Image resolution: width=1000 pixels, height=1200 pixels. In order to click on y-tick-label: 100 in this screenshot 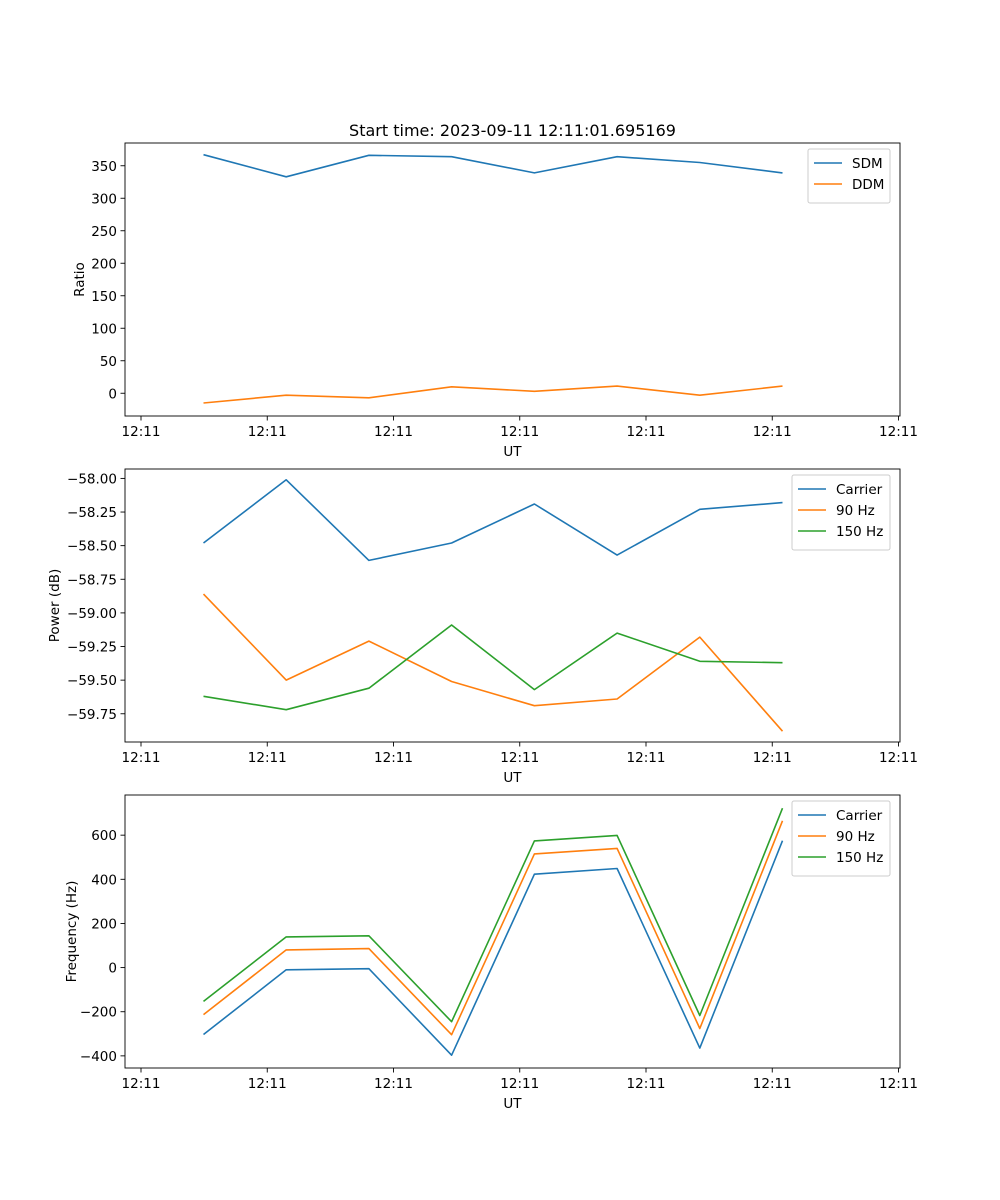, I will do `click(104, 329)`.